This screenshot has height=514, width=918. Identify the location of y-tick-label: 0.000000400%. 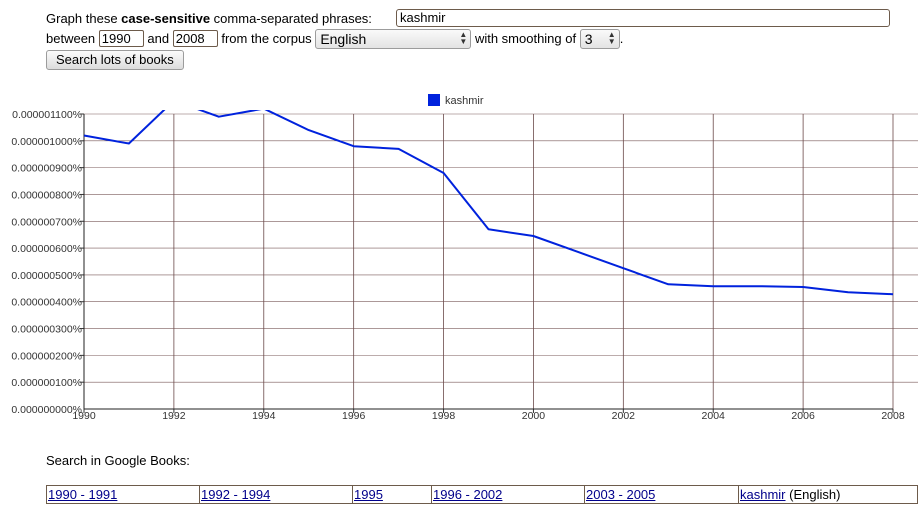
(46, 303).